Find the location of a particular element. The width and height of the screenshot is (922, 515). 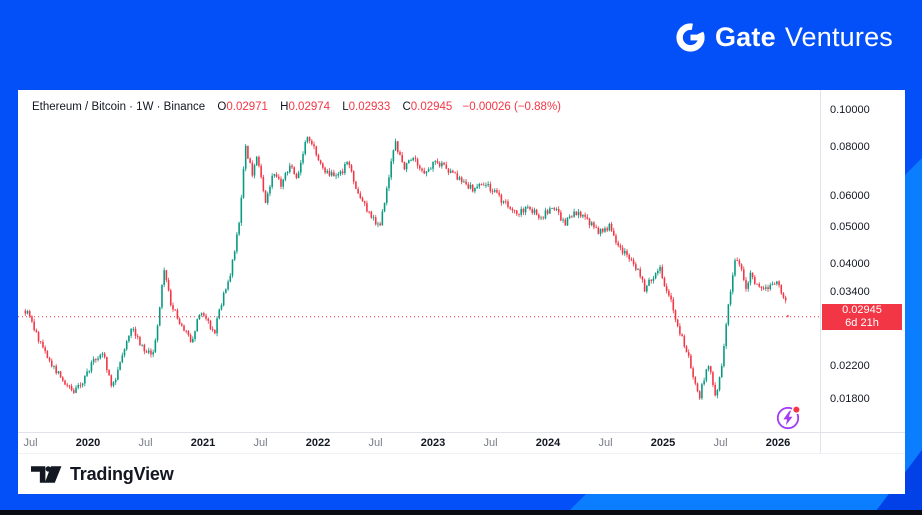

brand-header: Gate Ventures is located at coordinates (784, 37).